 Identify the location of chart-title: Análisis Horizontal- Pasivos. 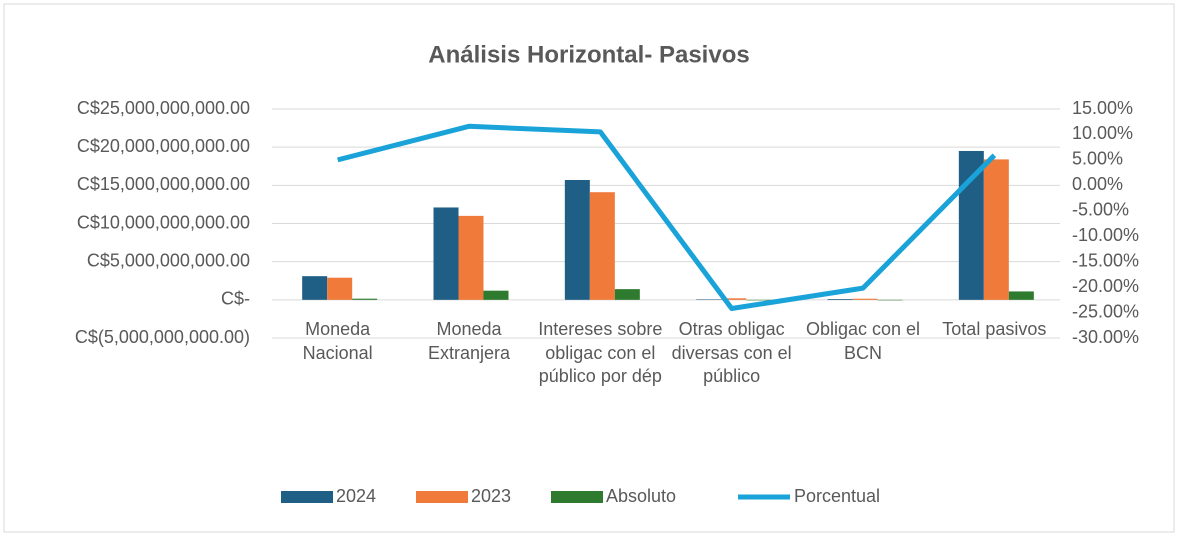
(588, 54).